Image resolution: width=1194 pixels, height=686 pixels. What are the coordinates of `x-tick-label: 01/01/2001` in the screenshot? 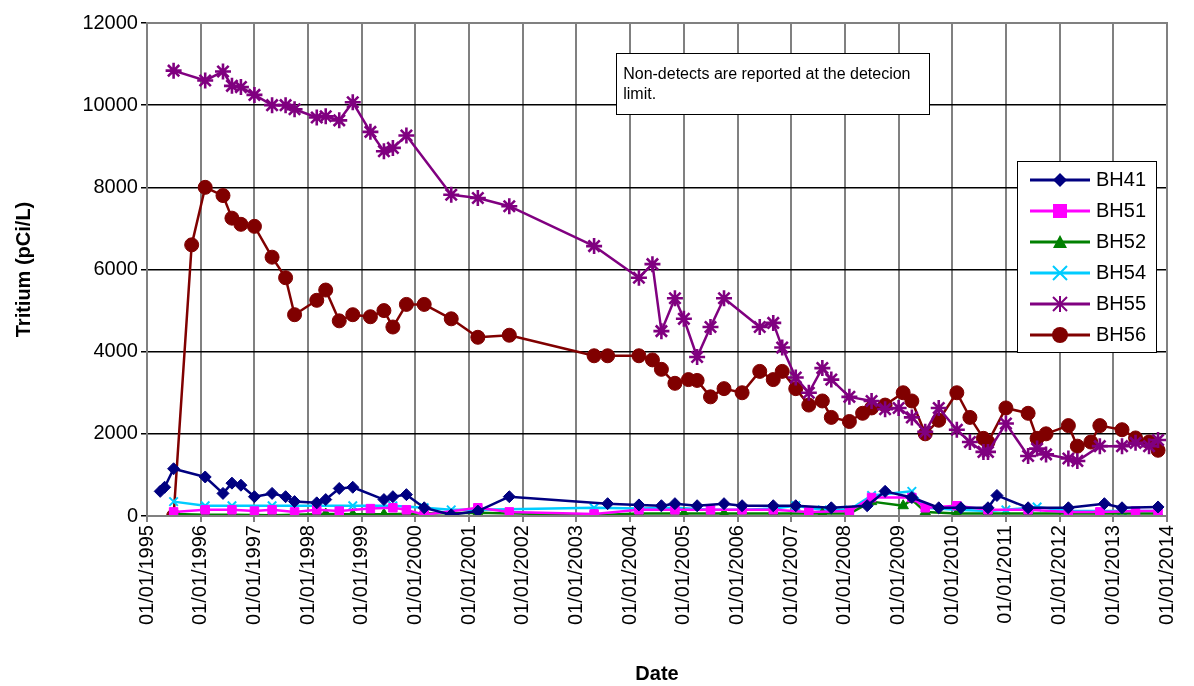 It's located at (467, 575).